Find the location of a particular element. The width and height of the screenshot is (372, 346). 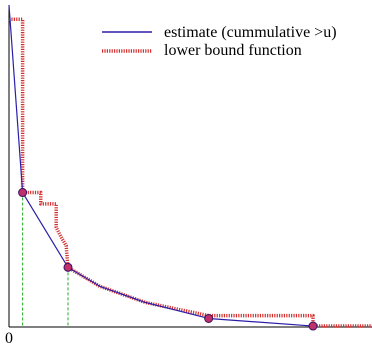

x-tick-label-0: 0 is located at coordinates (9, 338).